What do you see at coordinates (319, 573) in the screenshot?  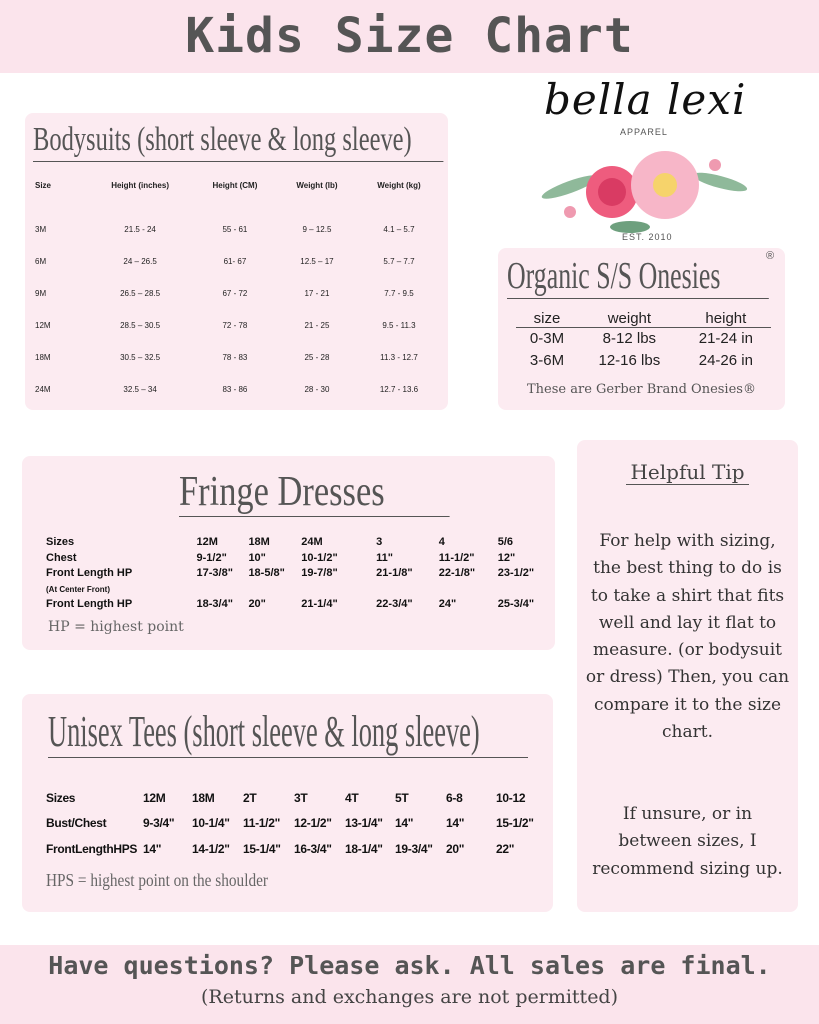 I see `table-cell: 19-7/8"` at bounding box center [319, 573].